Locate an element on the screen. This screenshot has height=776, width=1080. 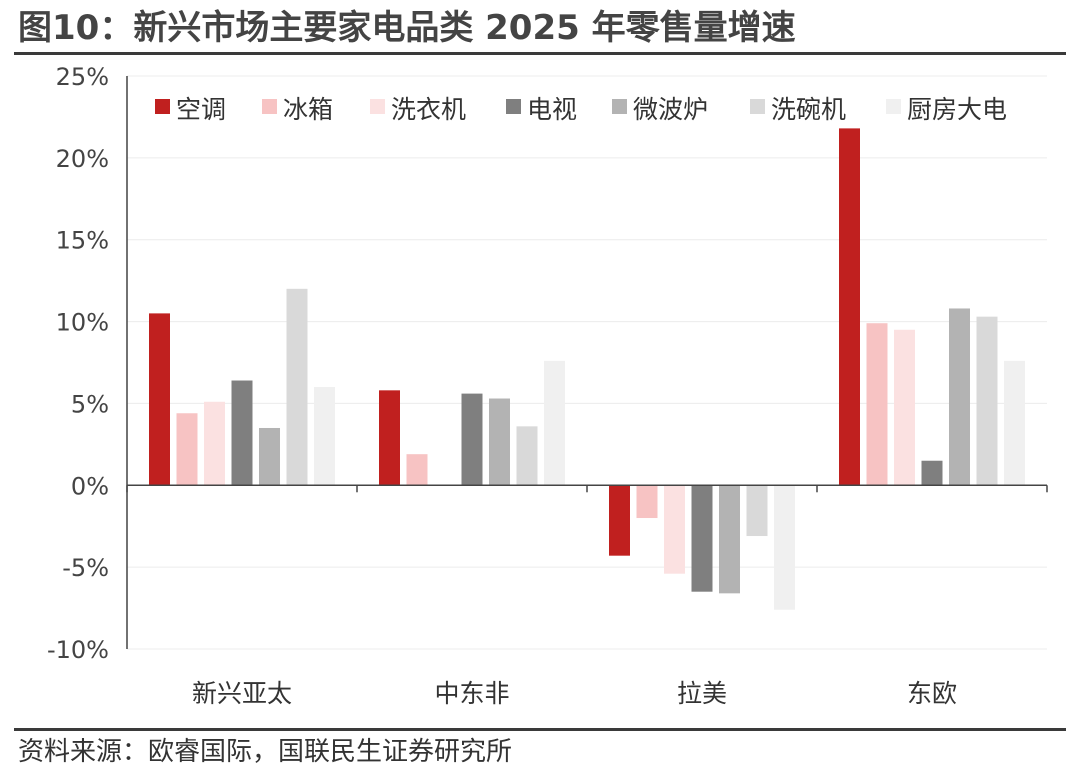
legend-label: 洗碗机 is located at coordinates (808, 109).